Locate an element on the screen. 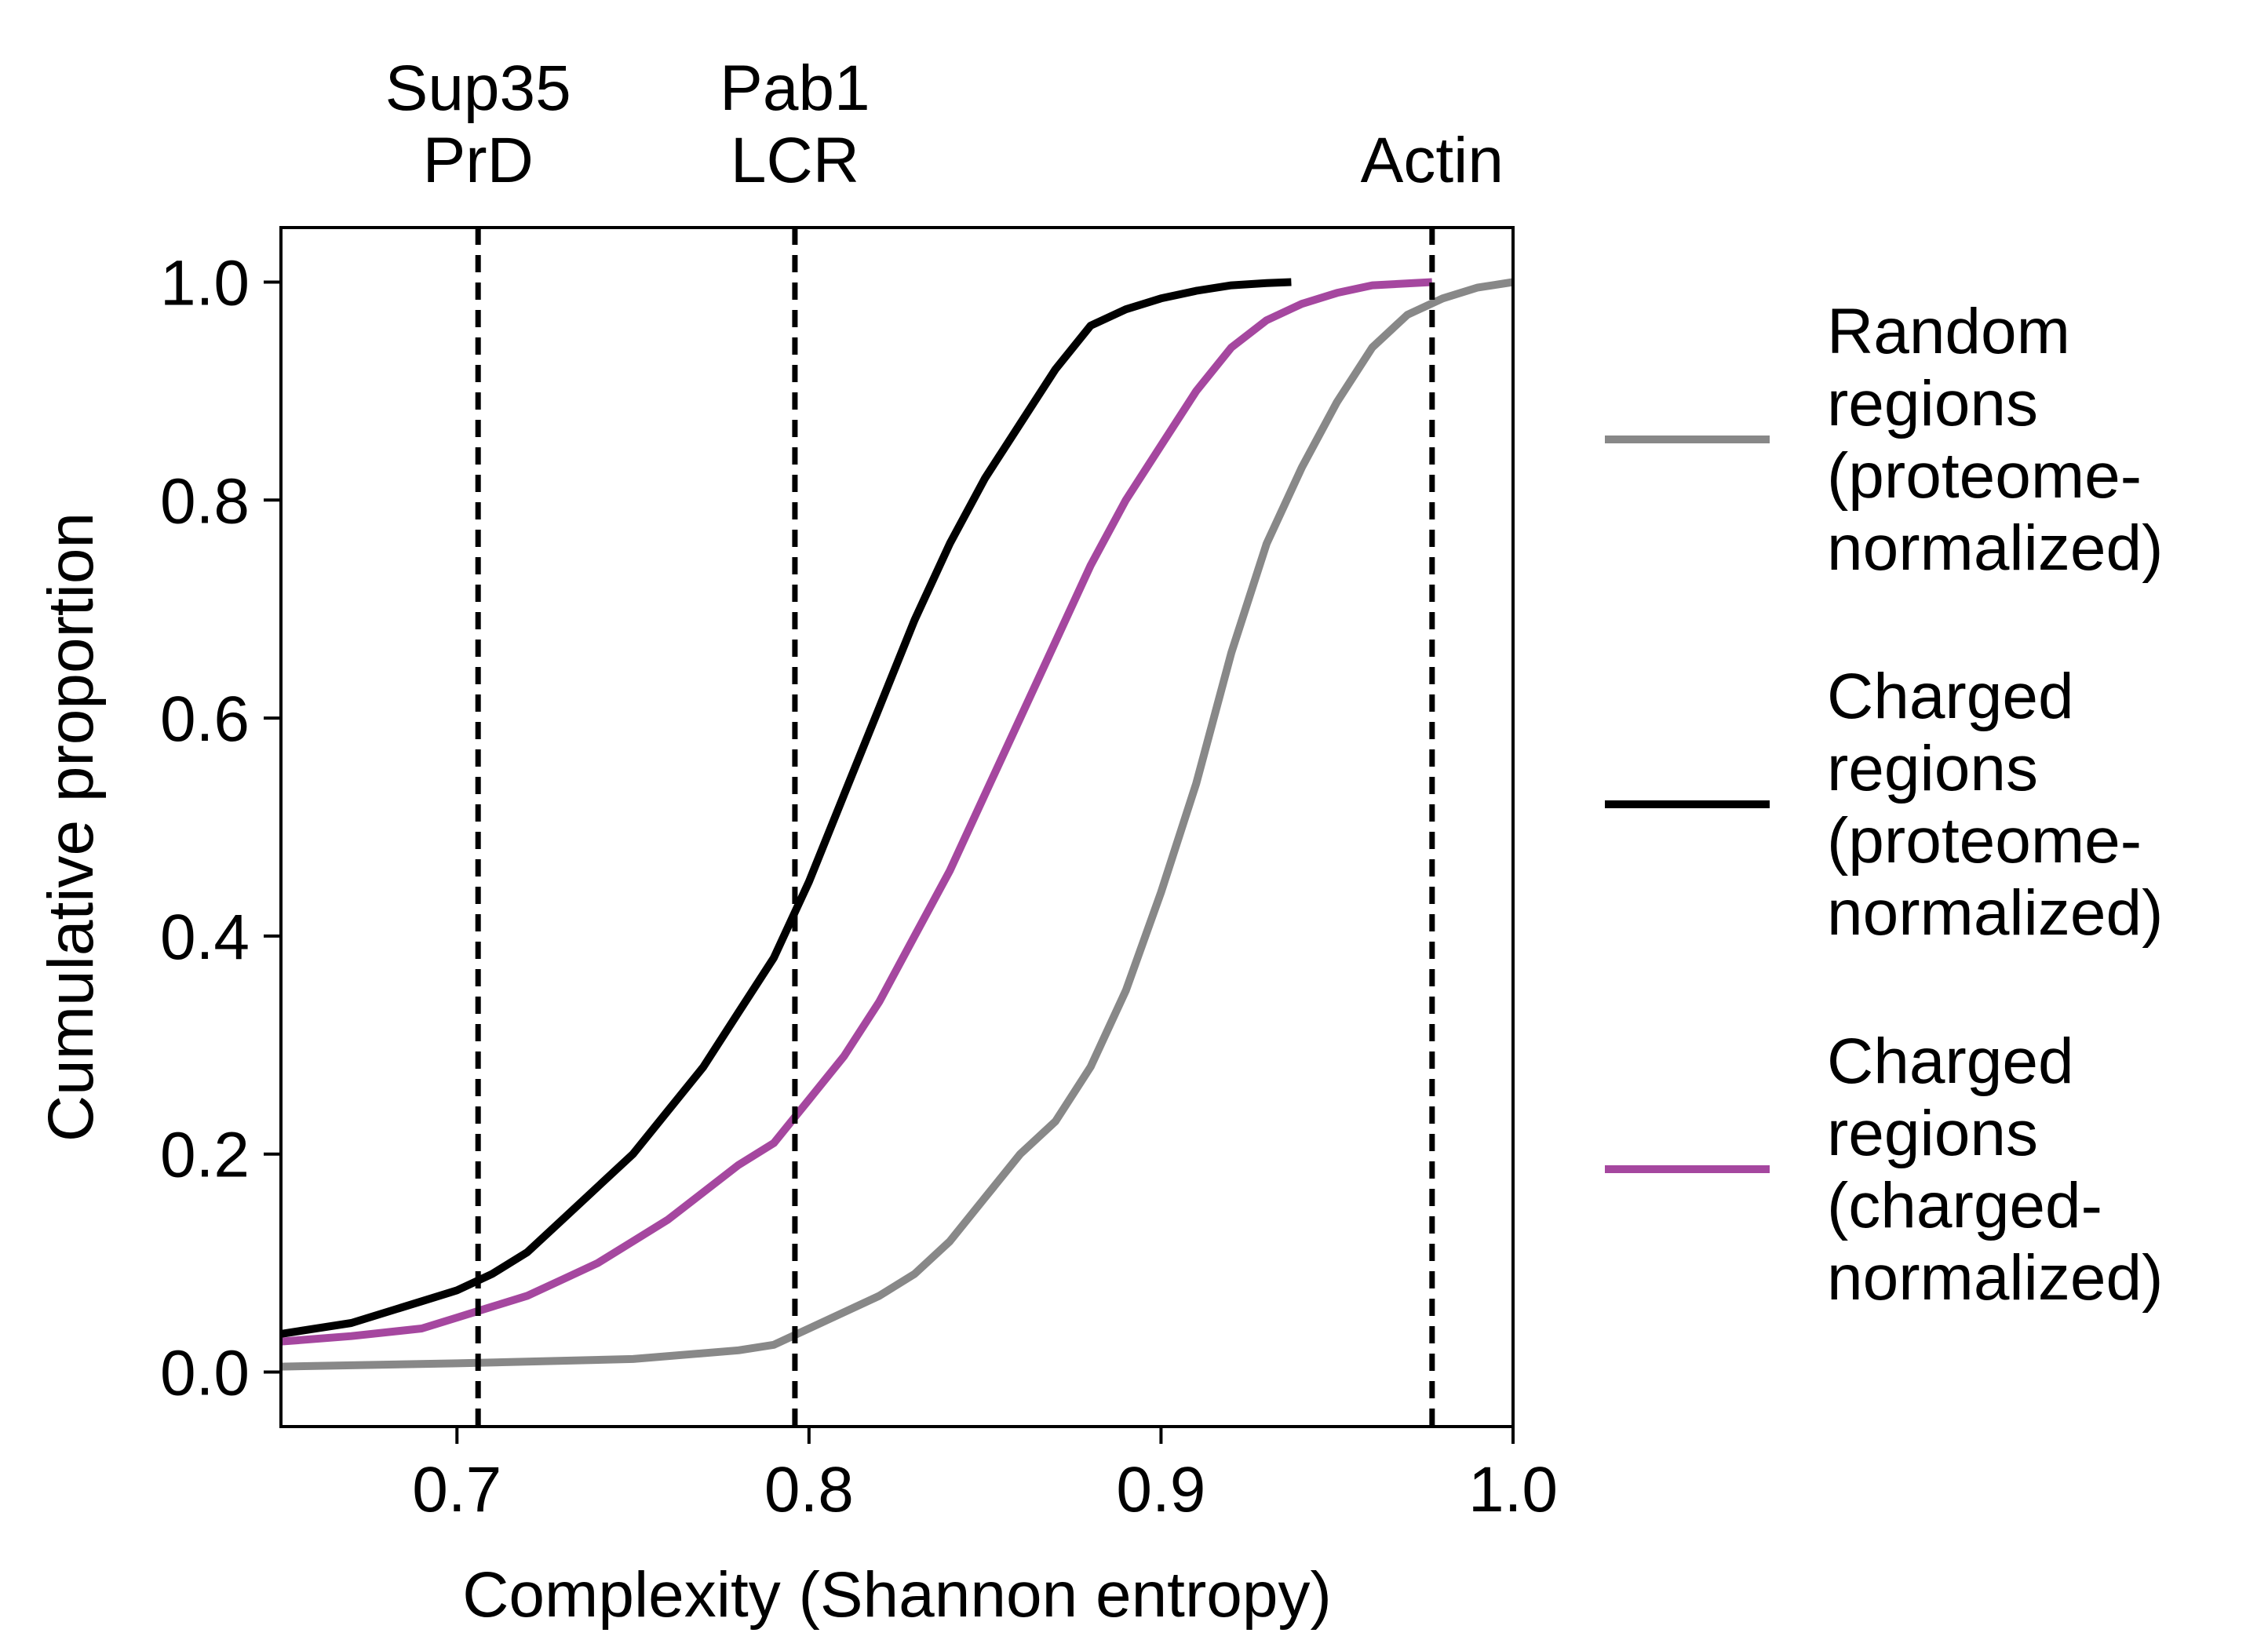 The width and height of the screenshot is (2268, 1651). y-tick-label: 0.2 is located at coordinates (205, 1155).